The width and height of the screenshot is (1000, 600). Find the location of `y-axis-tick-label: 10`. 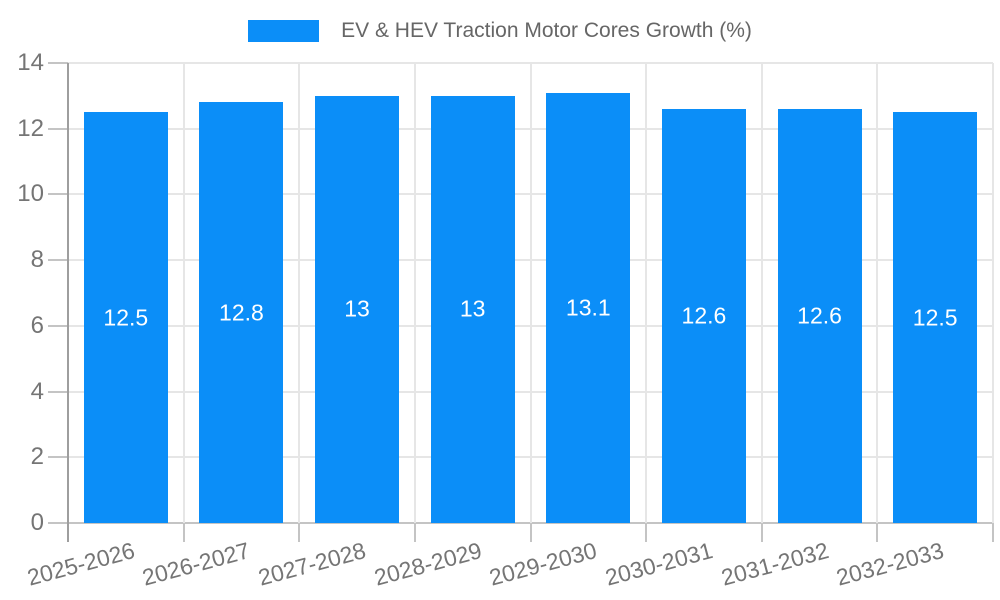

y-axis-tick-label: 10 is located at coordinates (30, 194).